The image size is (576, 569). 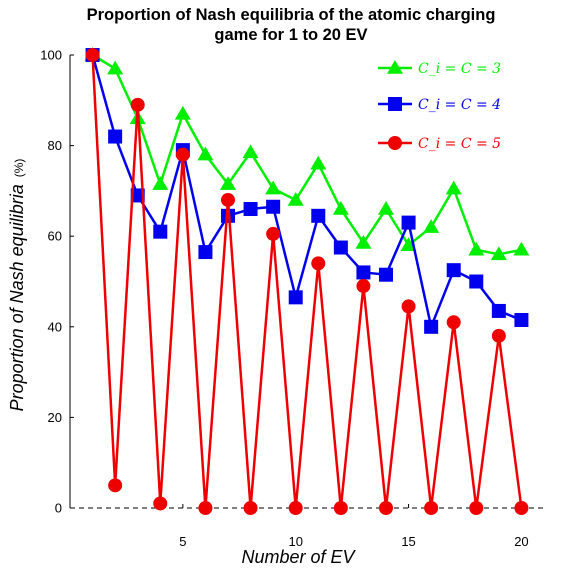 What do you see at coordinates (51, 55) in the screenshot?
I see `y-tick-label: 100` at bounding box center [51, 55].